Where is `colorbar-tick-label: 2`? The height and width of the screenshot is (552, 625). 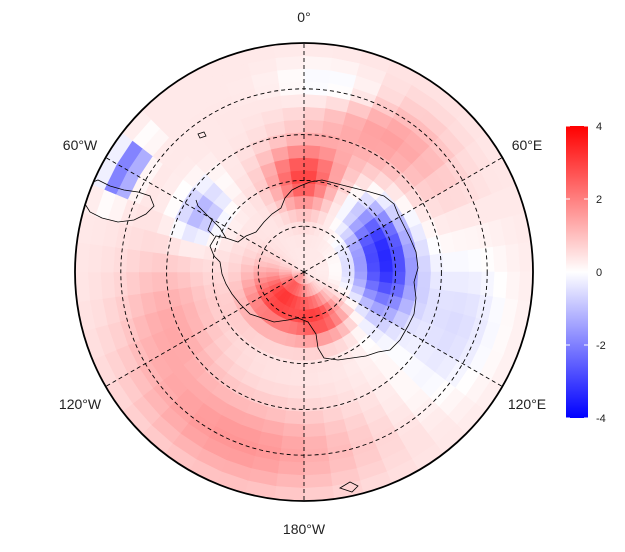 colorbar-tick-label: 2 is located at coordinates (599, 200).